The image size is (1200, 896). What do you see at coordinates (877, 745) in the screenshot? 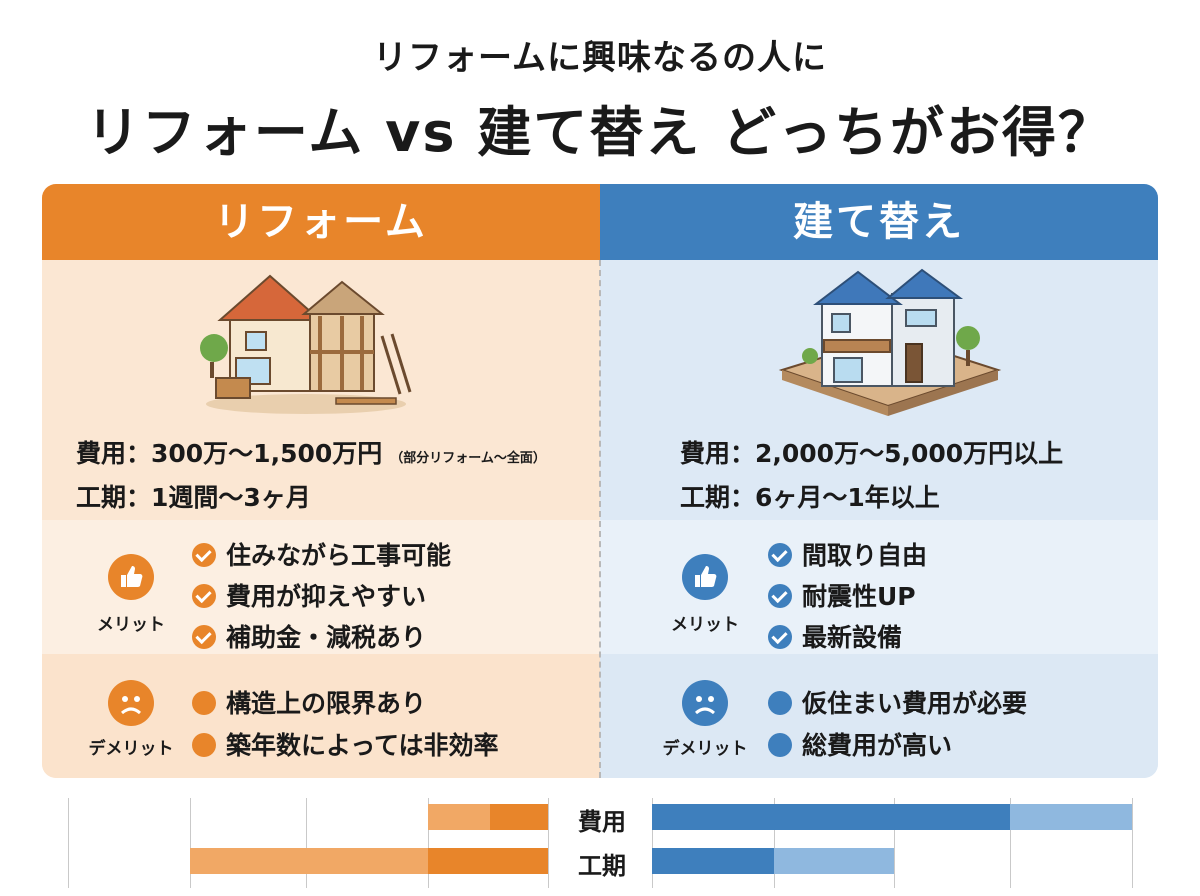
I see `rebuild-demerit-text-2: 総費用が高い` at bounding box center [877, 745].